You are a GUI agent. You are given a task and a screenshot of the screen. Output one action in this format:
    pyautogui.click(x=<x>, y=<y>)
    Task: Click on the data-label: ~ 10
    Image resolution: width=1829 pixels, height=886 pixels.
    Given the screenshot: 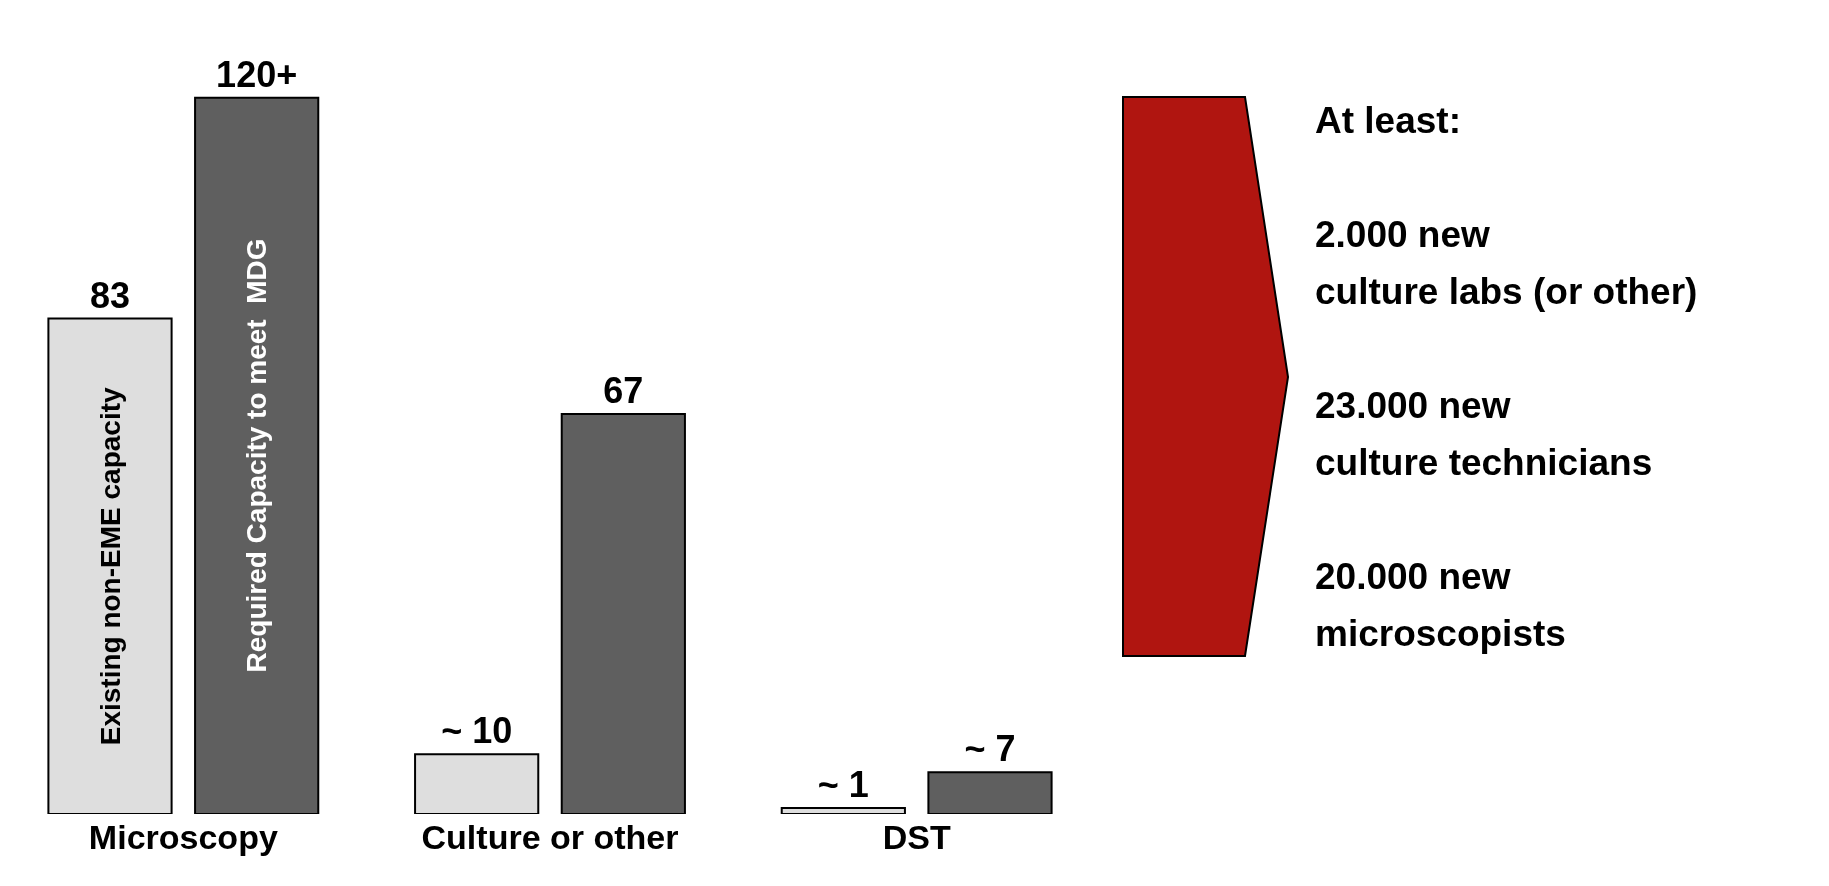 What is the action you would take?
    pyautogui.click(x=477, y=731)
    